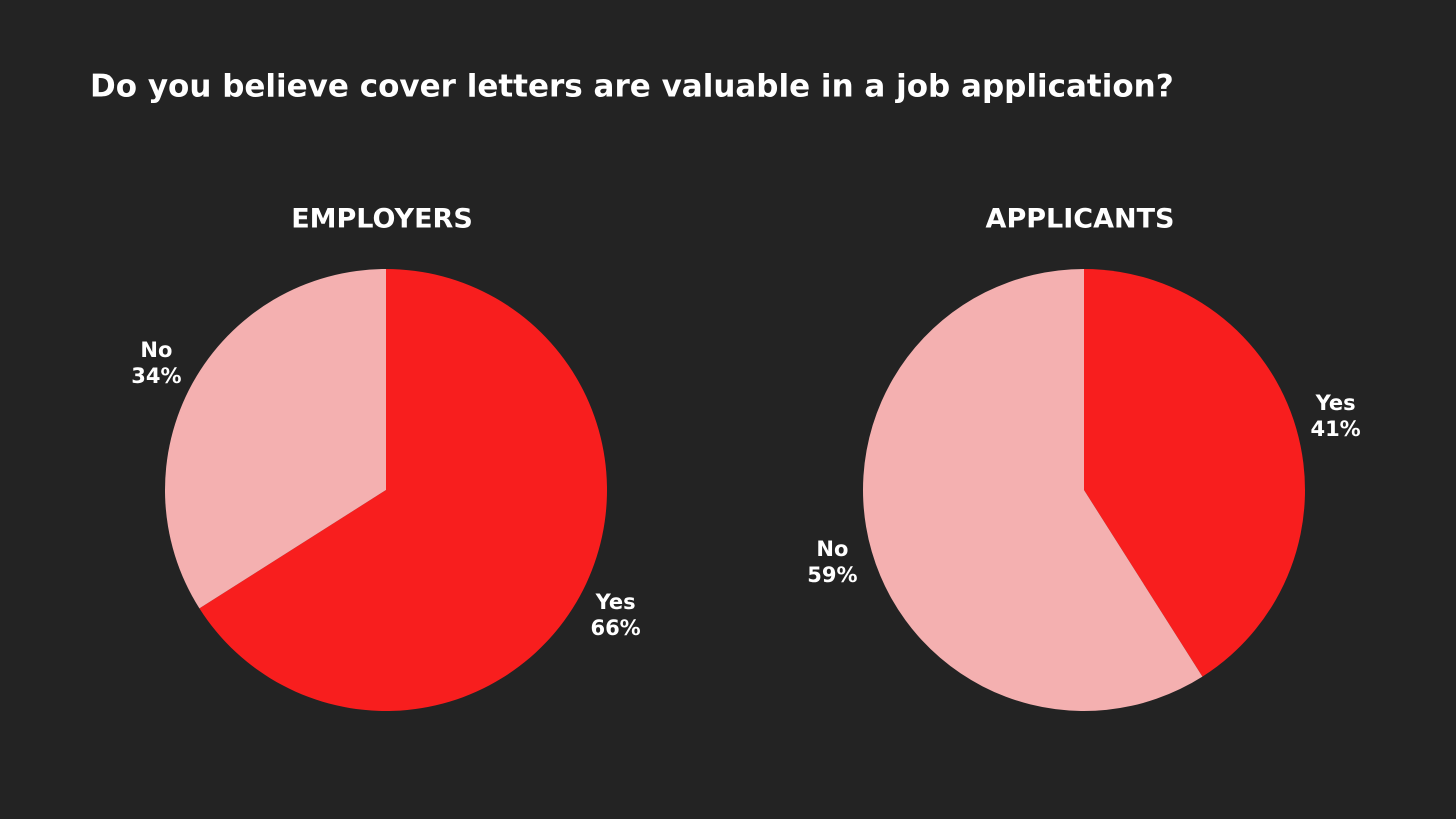 The width and height of the screenshot is (1456, 819). I want to click on chart-title: EMPLOYERS, so click(382, 219).